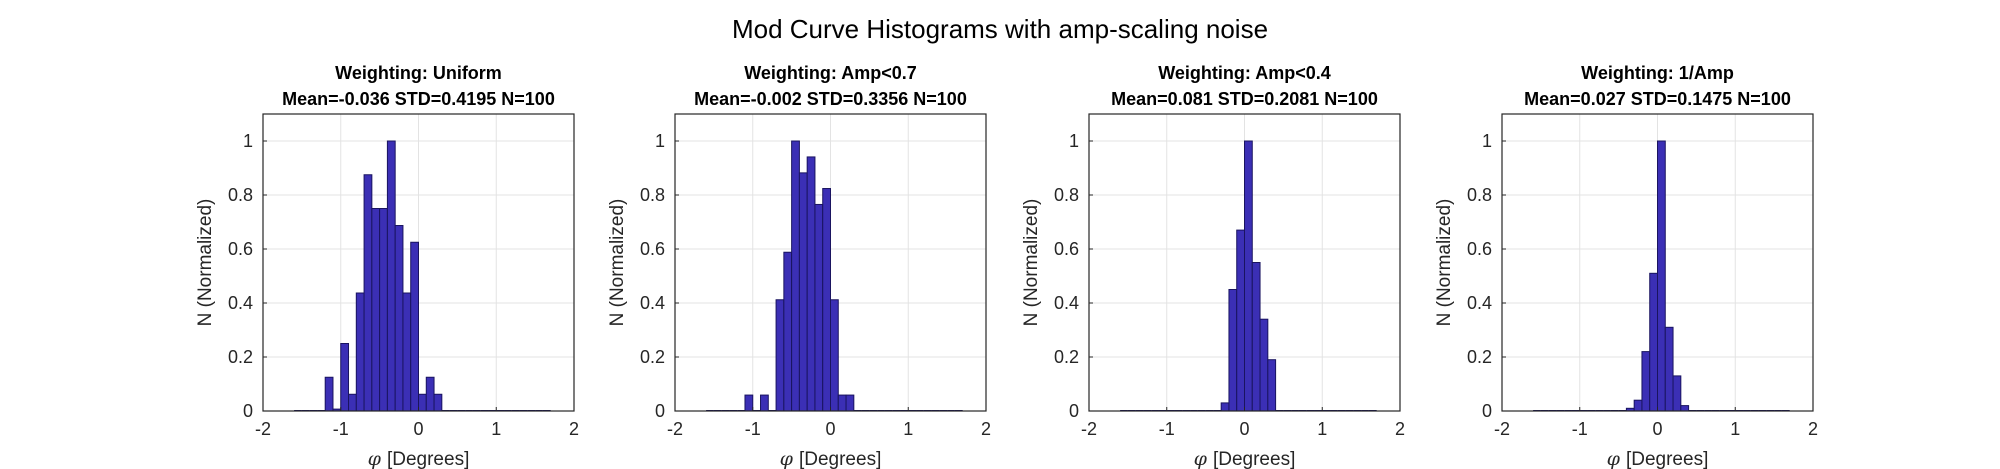 The image size is (2000, 469). What do you see at coordinates (1244, 99) in the screenshot?
I see `panel-title-stats: Mean=0.081 STD=0.2081 N=100` at bounding box center [1244, 99].